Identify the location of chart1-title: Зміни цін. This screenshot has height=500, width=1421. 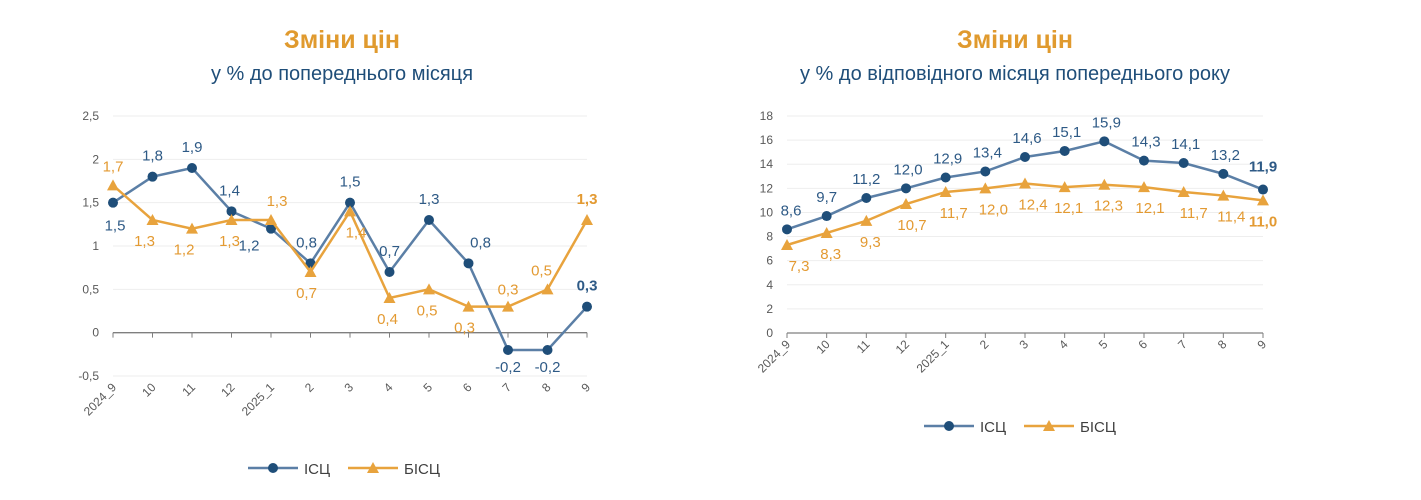
(342, 40).